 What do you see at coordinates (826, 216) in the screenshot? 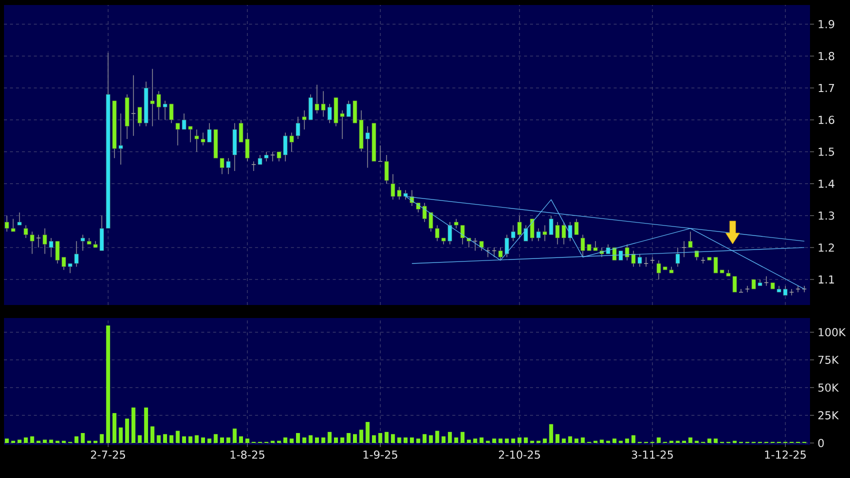
I see `y-tick-label: 1.3` at bounding box center [826, 216].